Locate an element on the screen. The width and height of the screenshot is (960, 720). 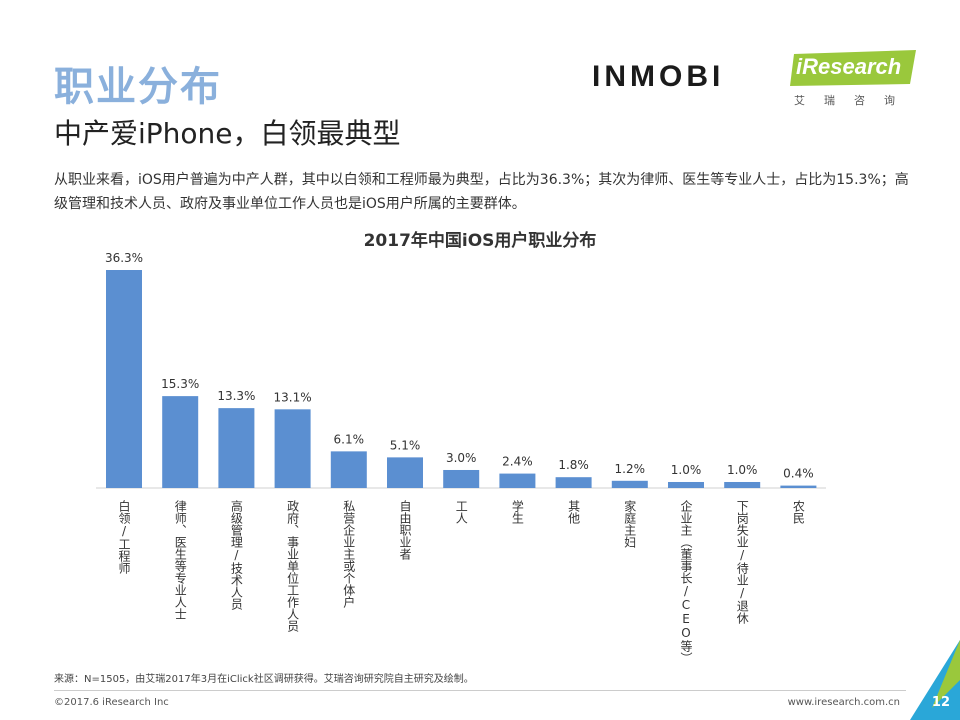
inmobi-logo-text: INMOBI is located at coordinates (658, 76).